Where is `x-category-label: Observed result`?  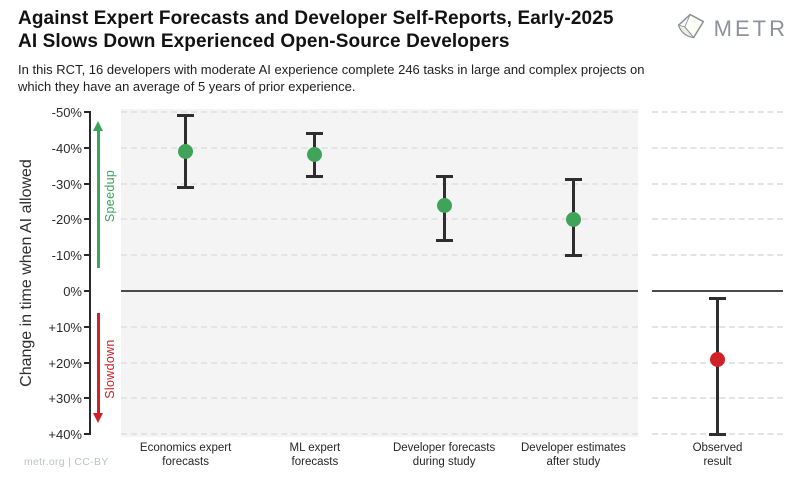
x-category-label: Observed result is located at coordinates (718, 455).